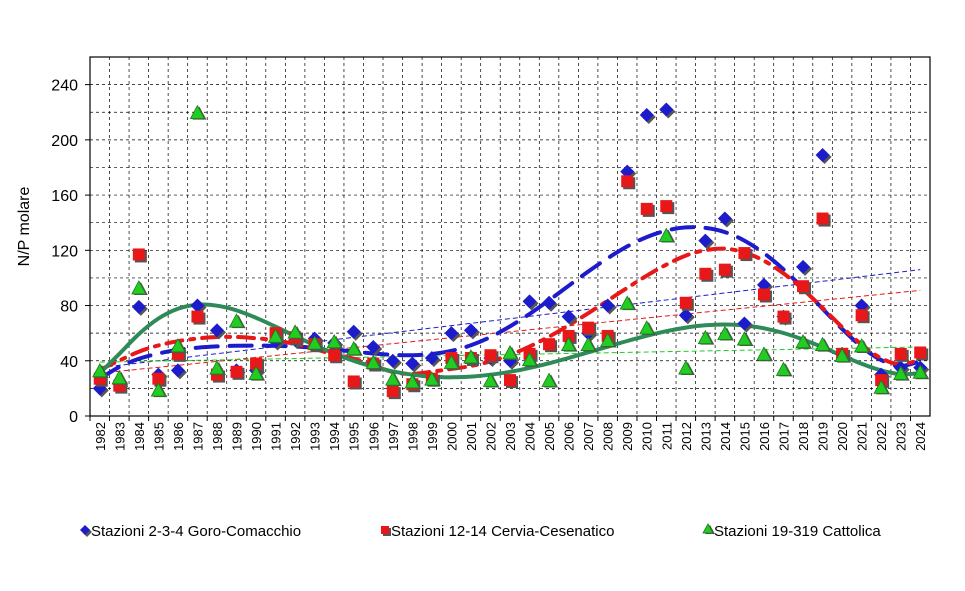  I want to click on y-axis-label: N/P molare, so click(24, 227).